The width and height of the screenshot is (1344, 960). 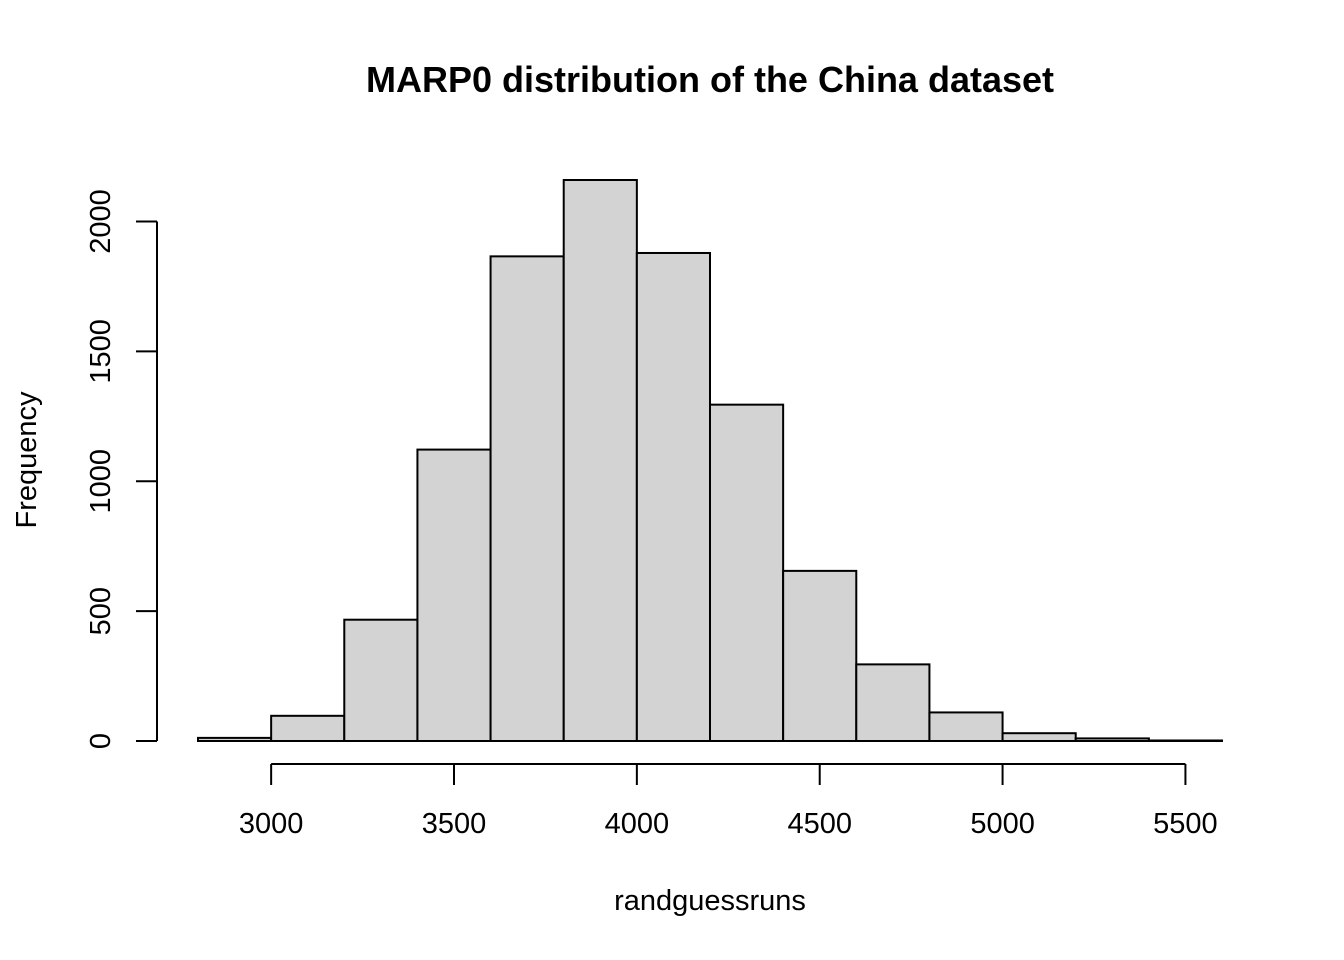 I want to click on x-tick-label-3000: 3000, so click(x=271, y=824).